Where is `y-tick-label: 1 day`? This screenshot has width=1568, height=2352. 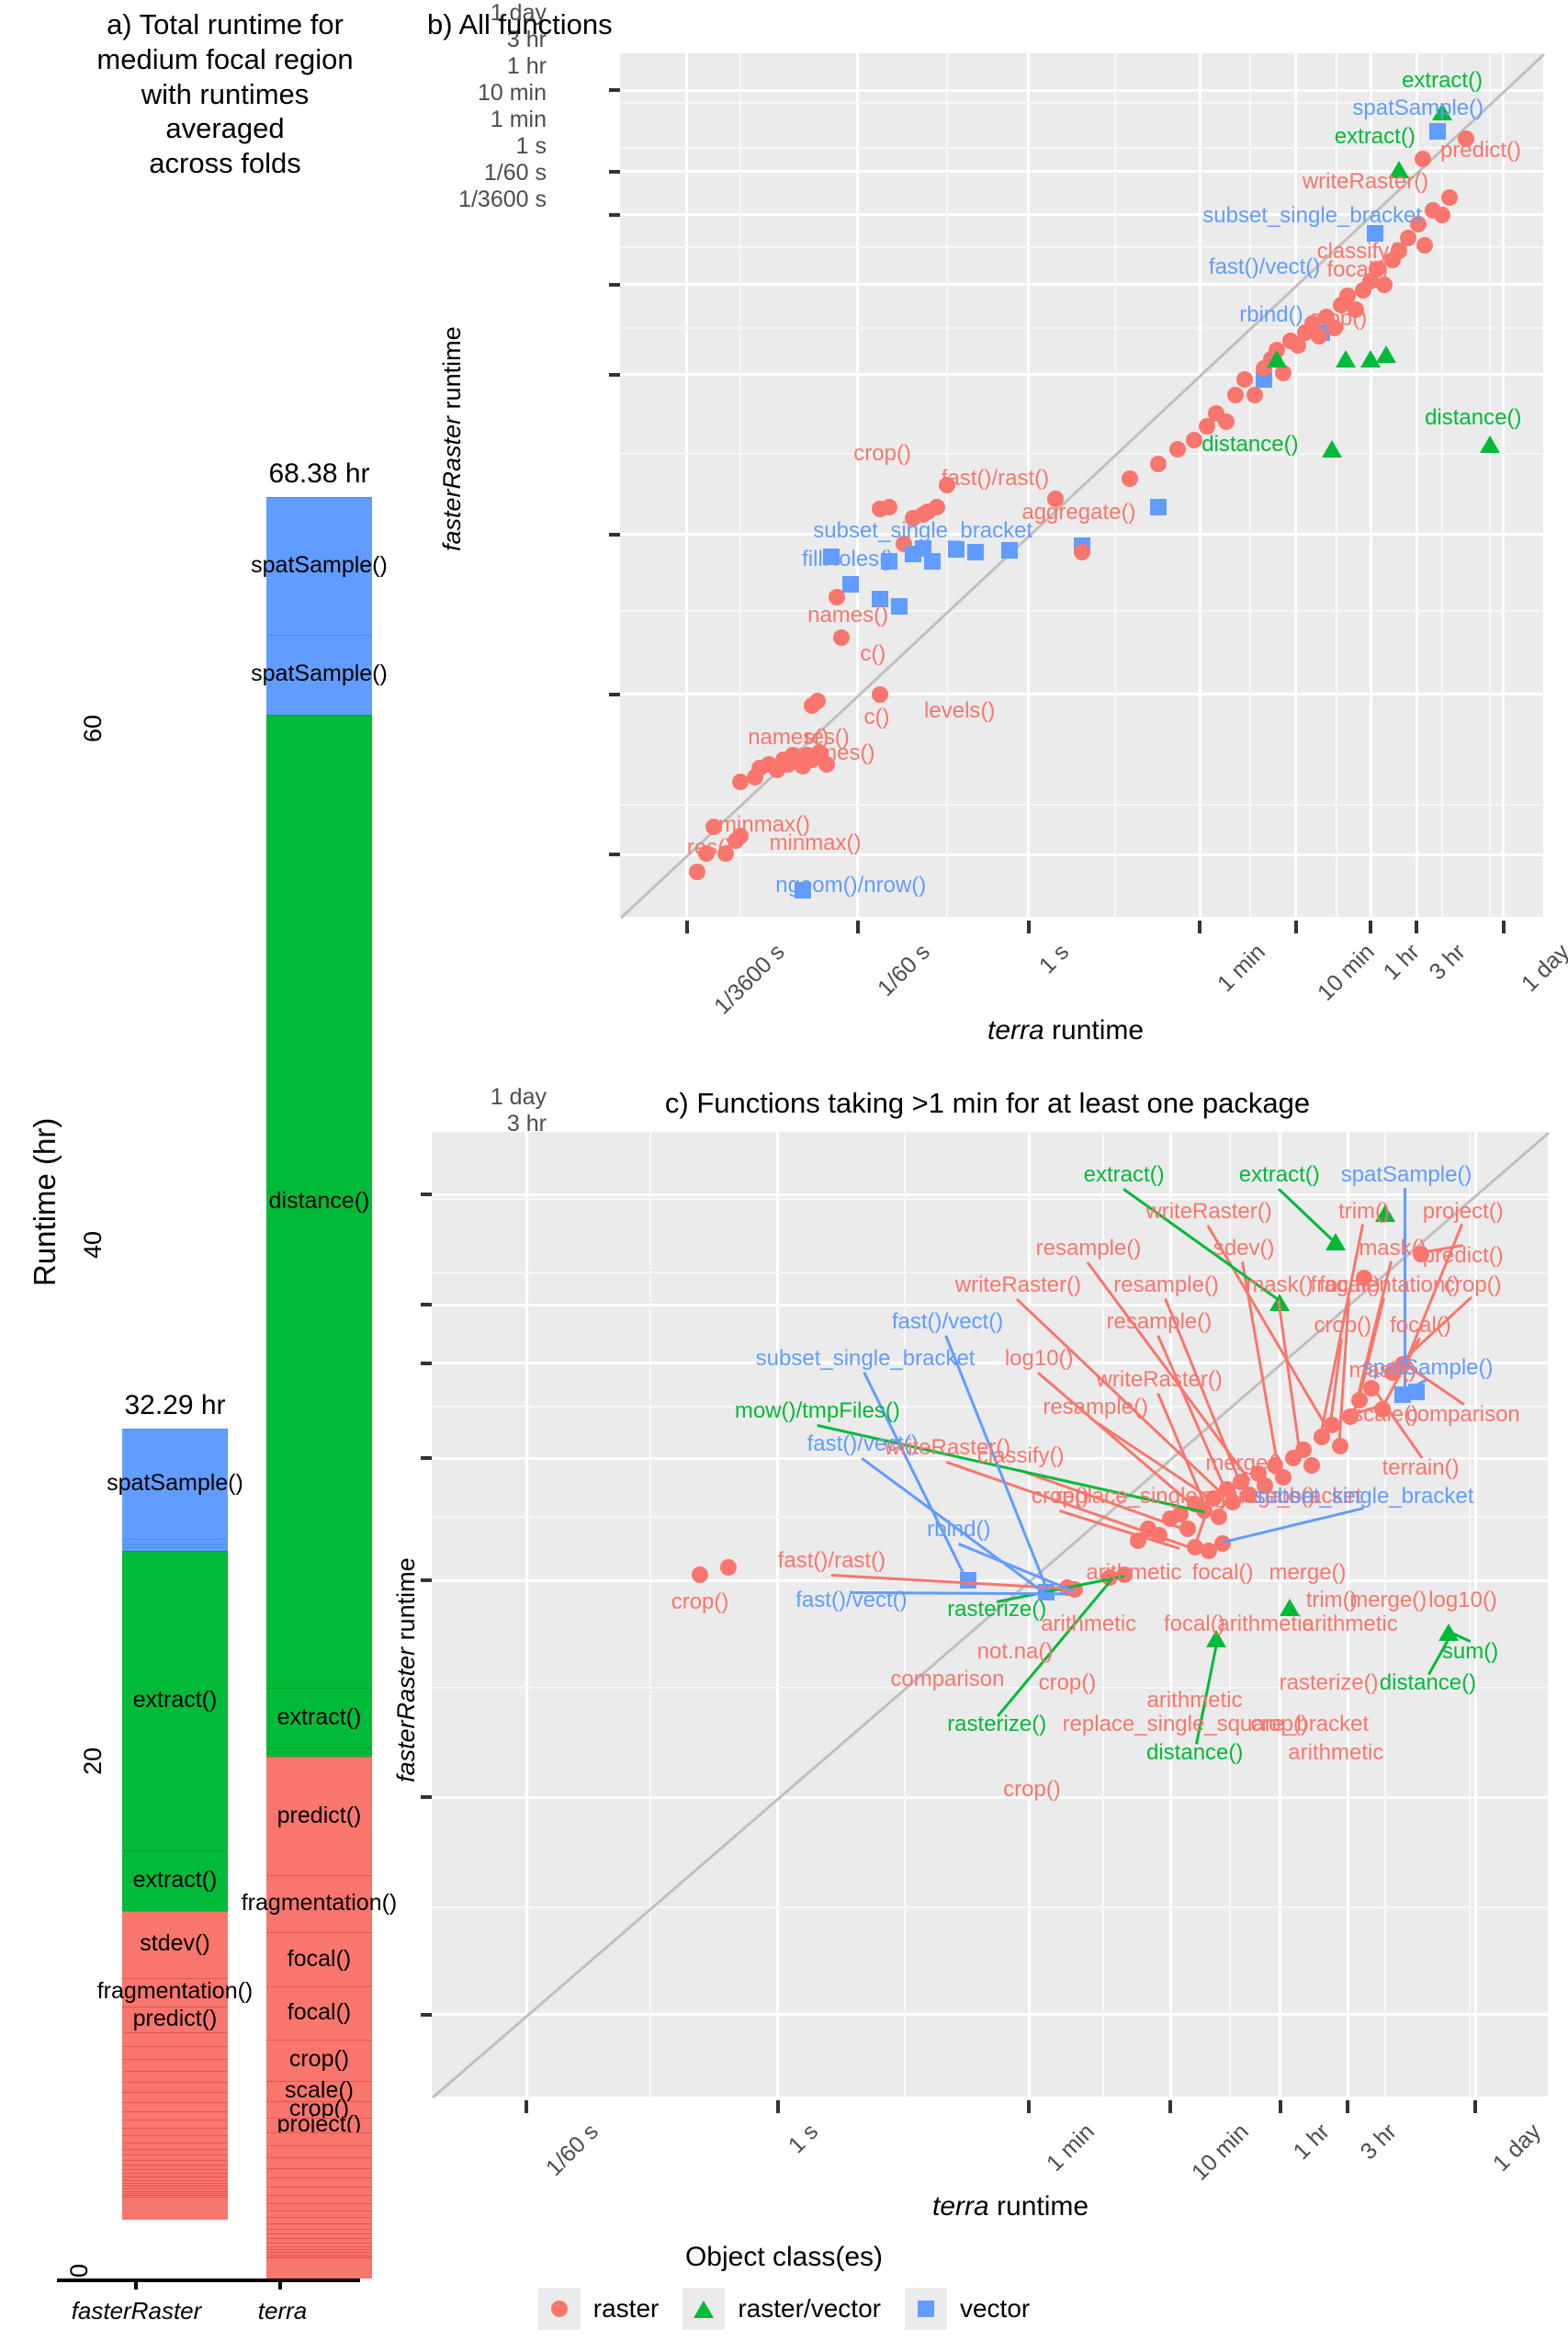 y-tick-label: 1 day is located at coordinates (518, 1097).